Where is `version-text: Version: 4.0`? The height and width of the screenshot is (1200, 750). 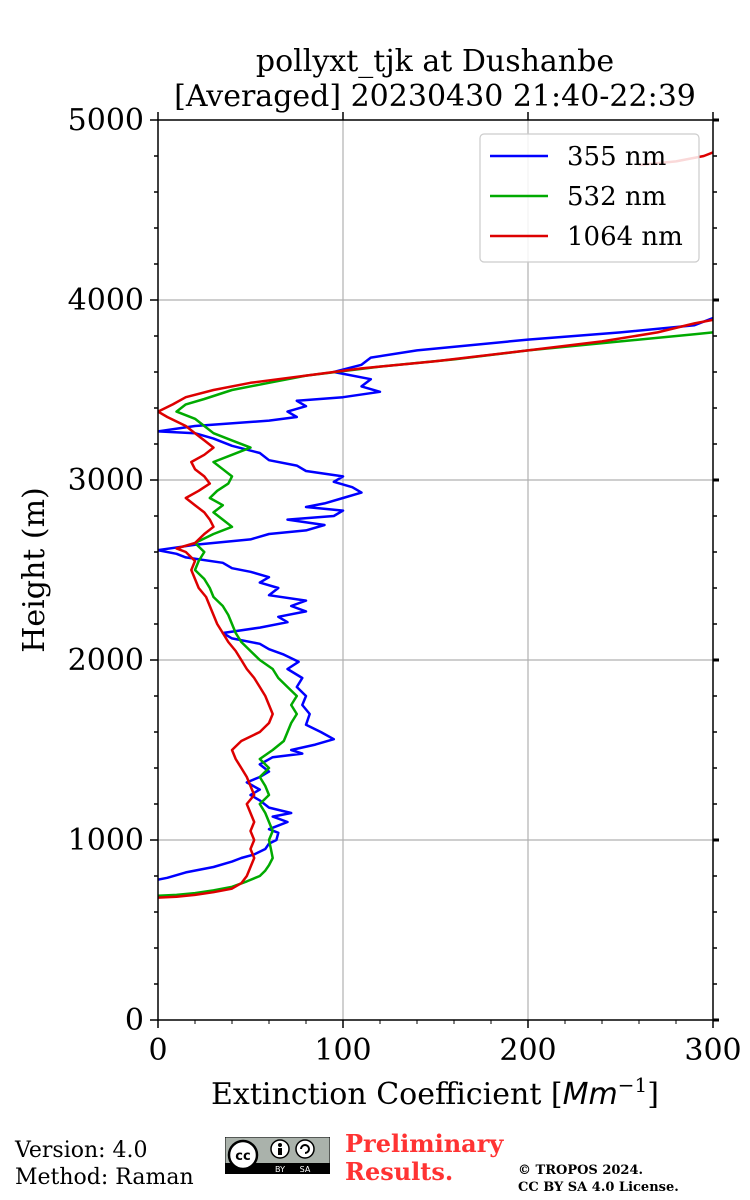 version-text: Version: 4.0 is located at coordinates (81, 1150).